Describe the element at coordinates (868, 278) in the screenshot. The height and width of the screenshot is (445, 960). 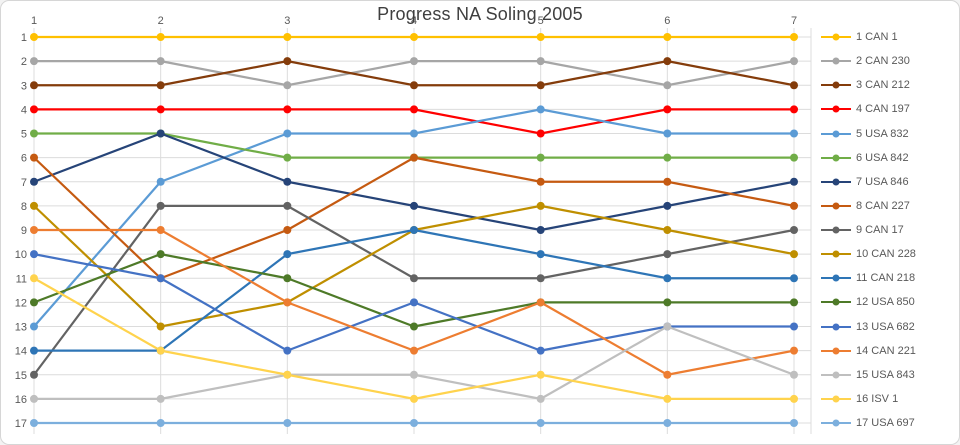
I see `legend-item-11: 11 CAN 218` at that location.